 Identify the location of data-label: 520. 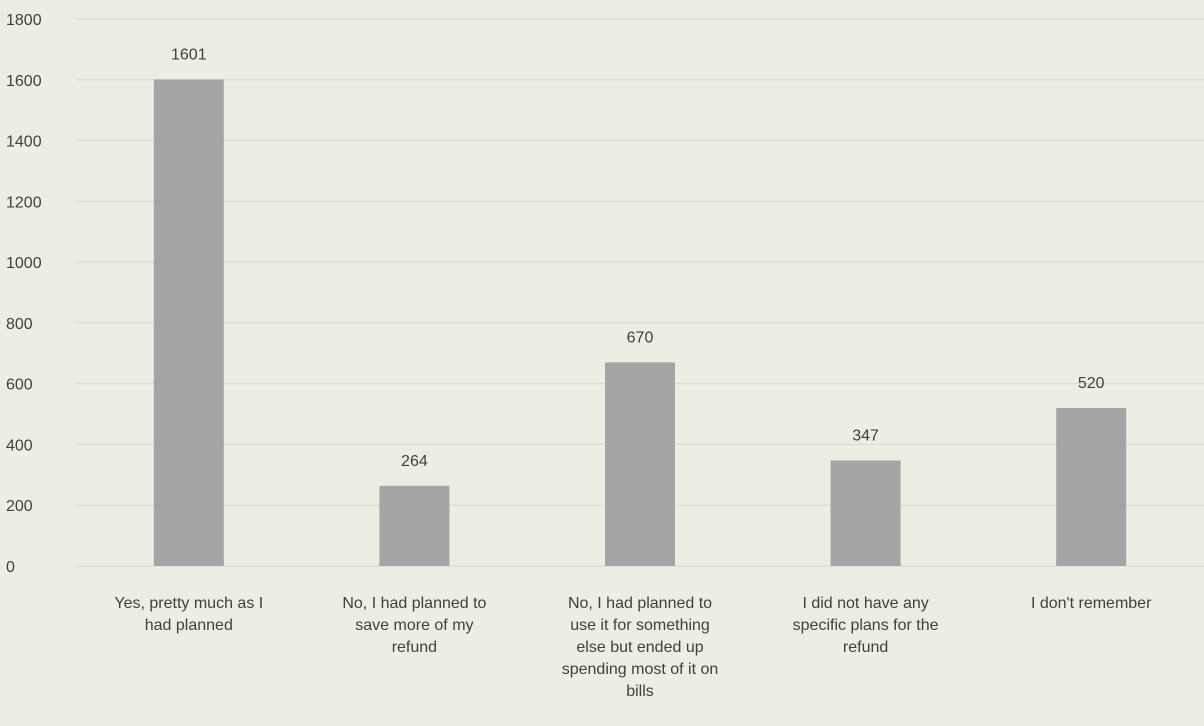
(1091, 383).